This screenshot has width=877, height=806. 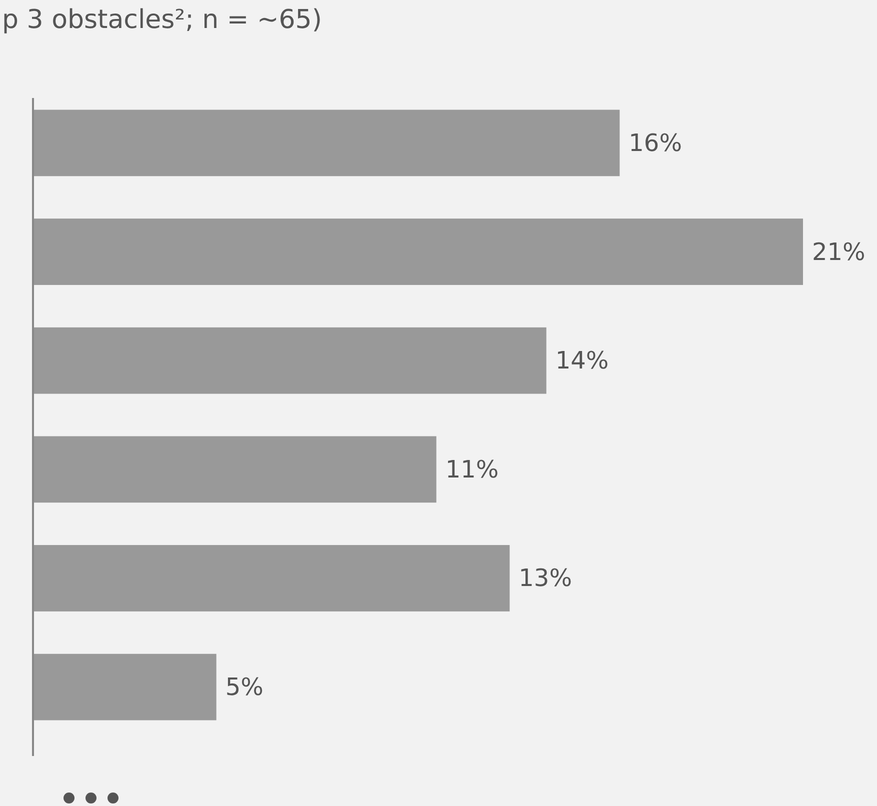 I want to click on data-label: 14%, so click(x=582, y=360).